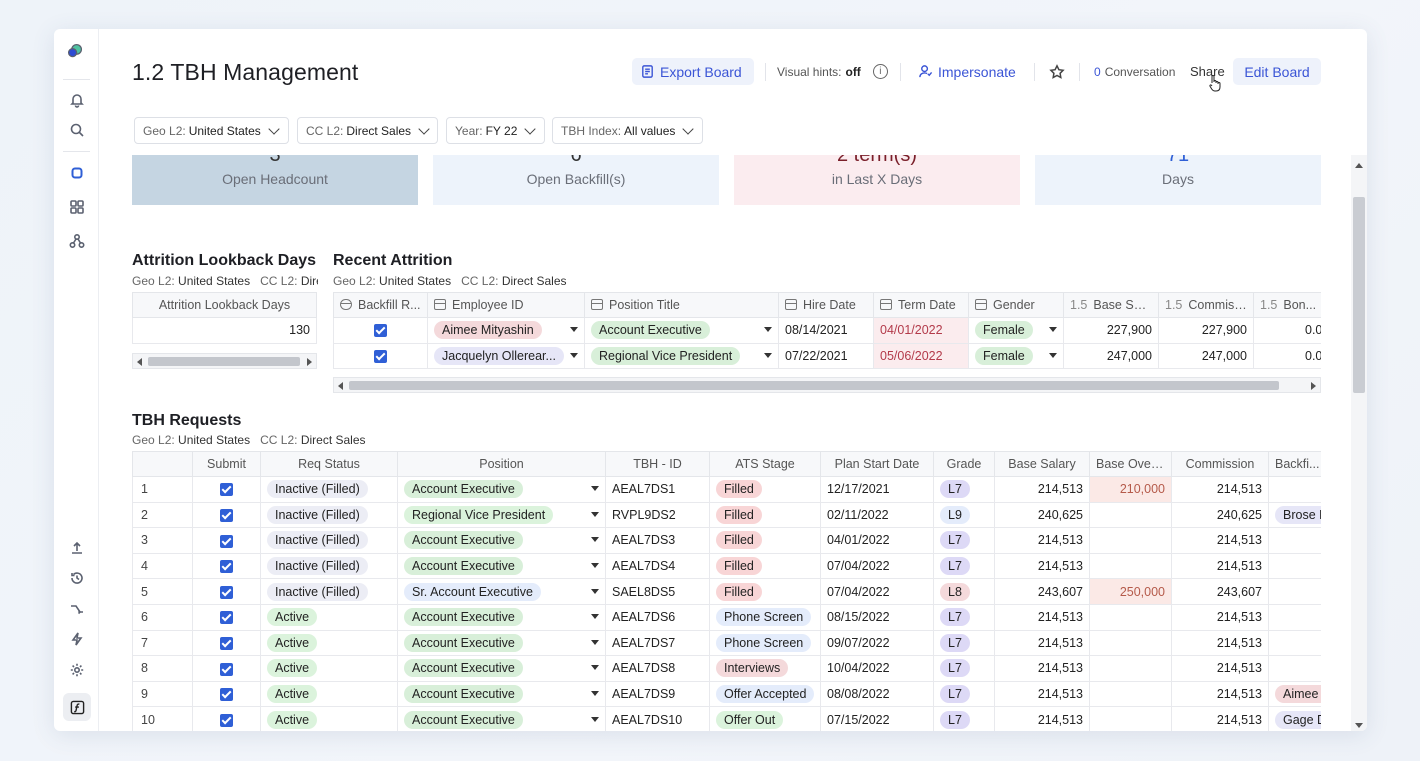 This screenshot has width=1420, height=761. What do you see at coordinates (76, 547) in the screenshot?
I see `upload-icon` at bounding box center [76, 547].